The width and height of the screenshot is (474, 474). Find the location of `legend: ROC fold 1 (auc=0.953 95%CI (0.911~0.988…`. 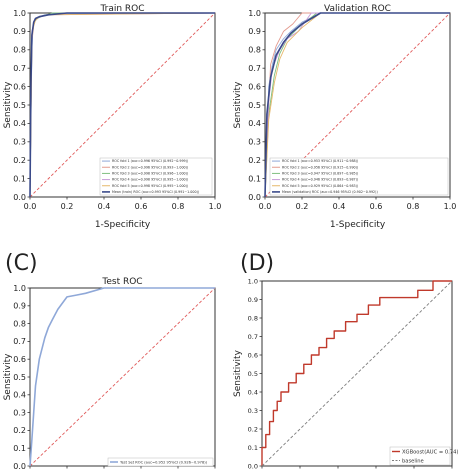

legend: ROC fold 1 (auc=0.953 95%CI (0.911~0.988… is located at coordinates (359, 176).